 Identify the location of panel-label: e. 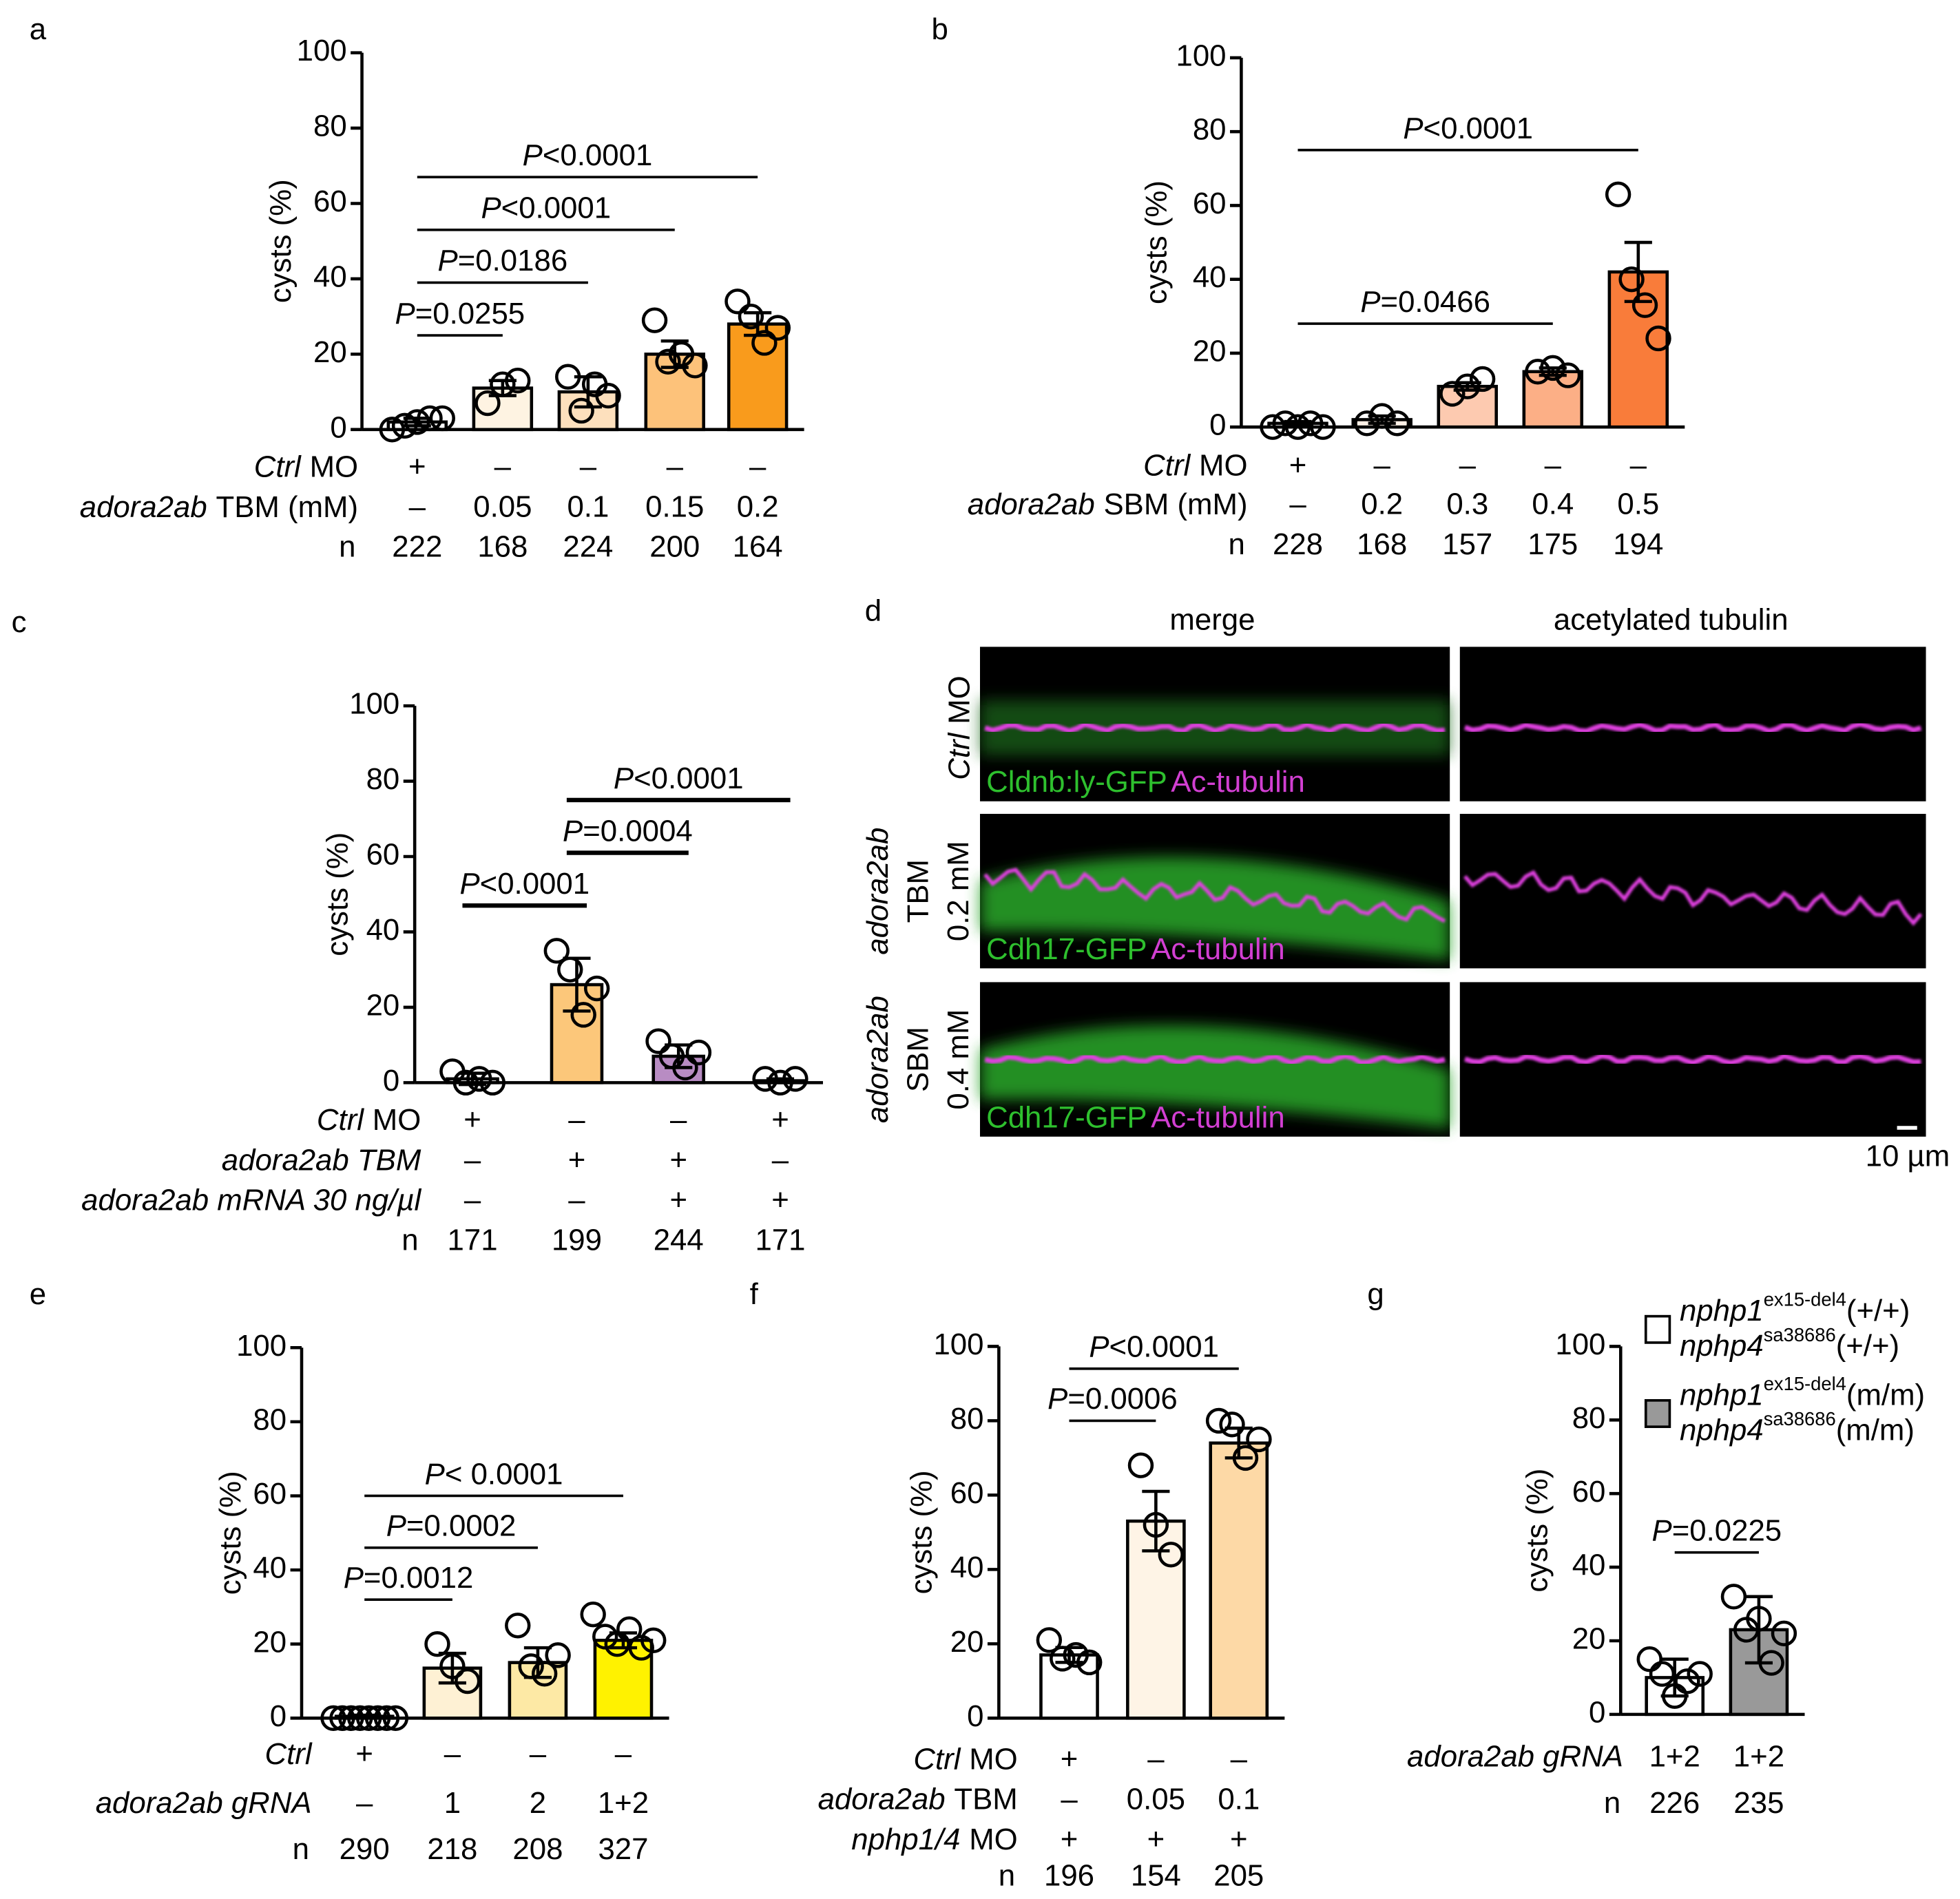
(38, 1294).